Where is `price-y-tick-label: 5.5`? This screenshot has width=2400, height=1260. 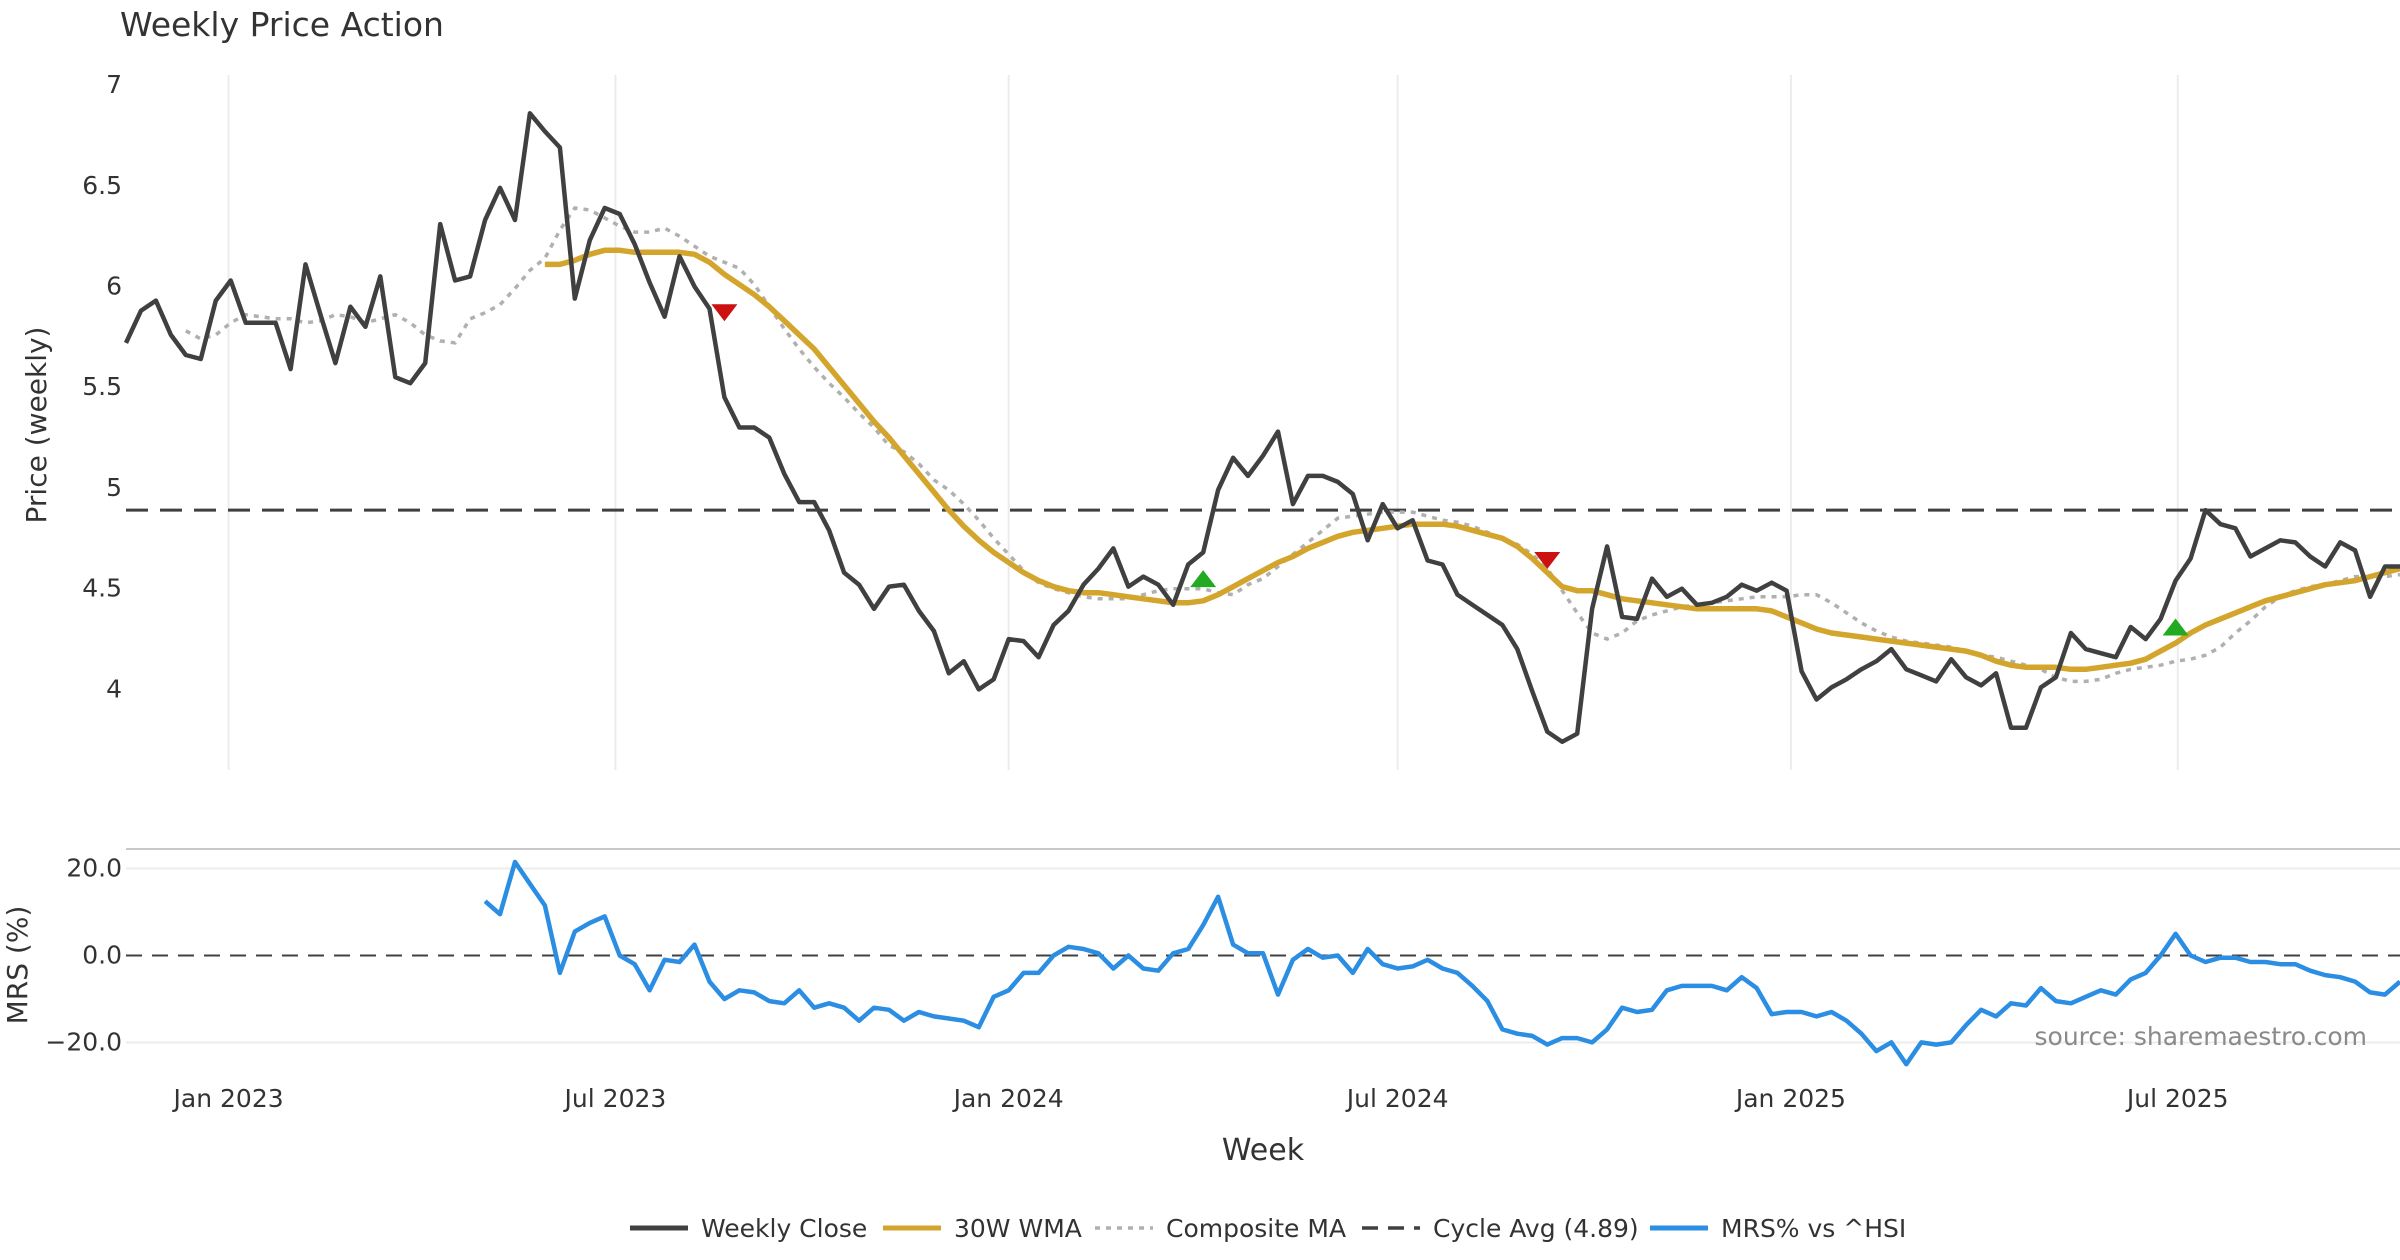 price-y-tick-label: 5.5 is located at coordinates (102, 386).